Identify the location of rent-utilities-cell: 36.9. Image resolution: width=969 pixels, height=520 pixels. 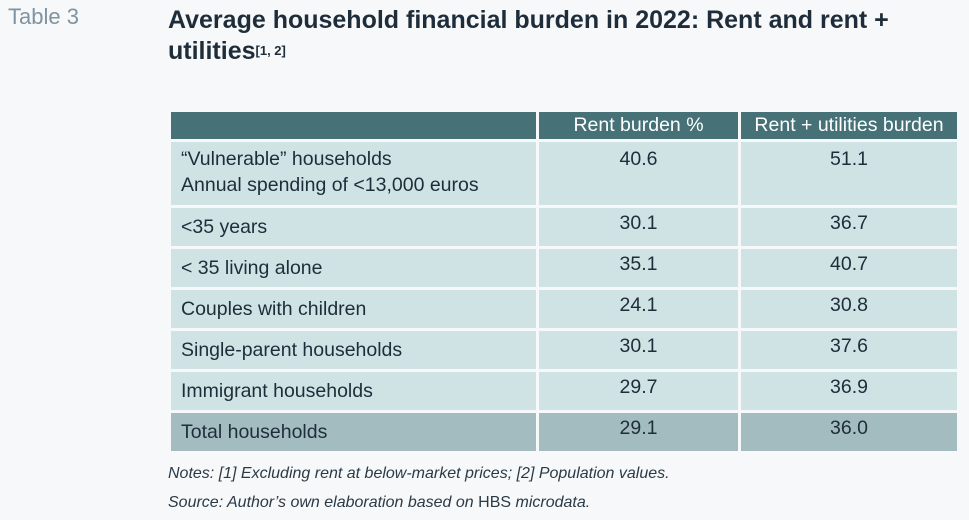
(849, 391).